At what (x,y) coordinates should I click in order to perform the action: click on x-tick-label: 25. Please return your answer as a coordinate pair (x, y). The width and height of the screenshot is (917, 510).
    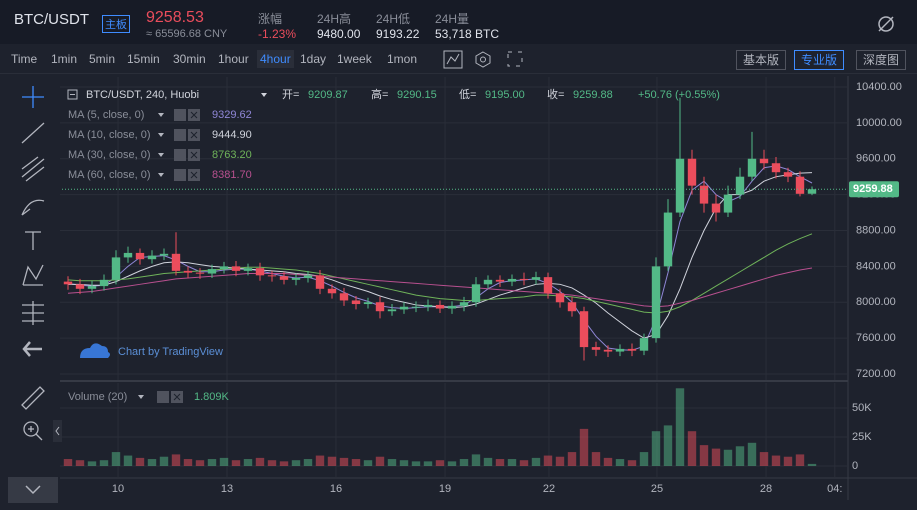
    Looking at the image, I should click on (657, 489).